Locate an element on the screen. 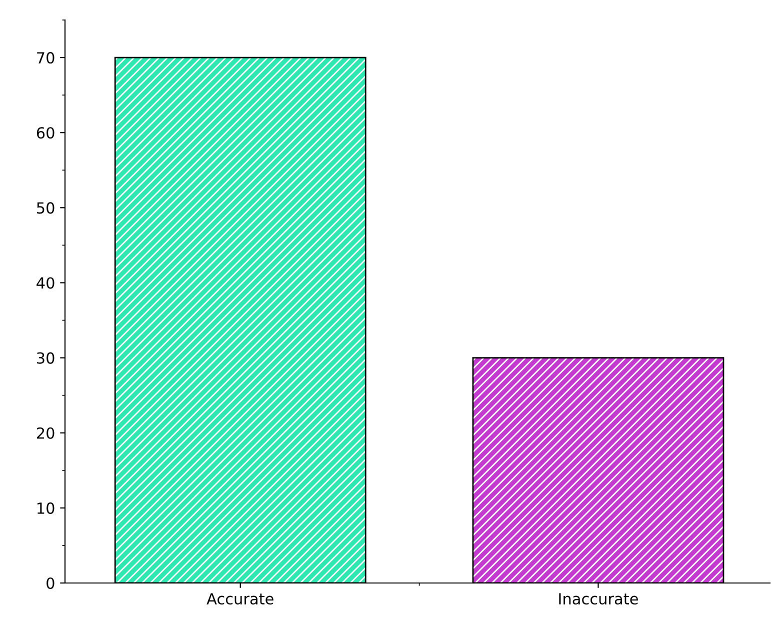  y-tick-label: 40 is located at coordinates (45, 283).